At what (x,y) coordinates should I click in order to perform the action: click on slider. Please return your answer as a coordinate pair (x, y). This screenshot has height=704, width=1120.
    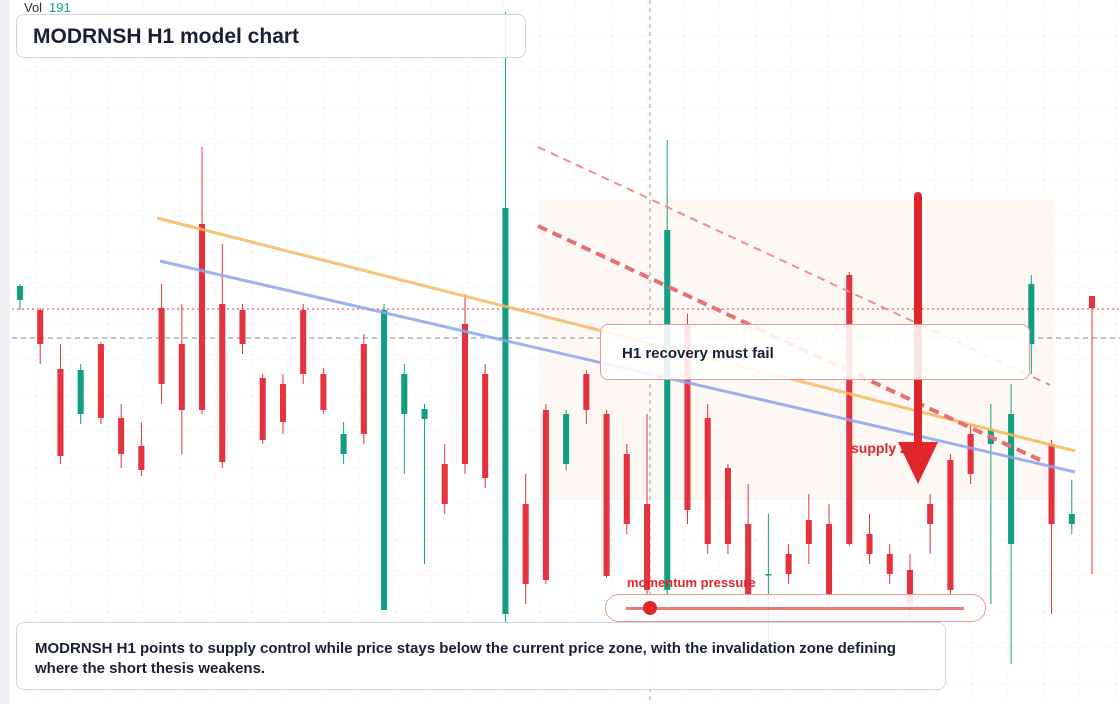
    Looking at the image, I should click on (795, 608).